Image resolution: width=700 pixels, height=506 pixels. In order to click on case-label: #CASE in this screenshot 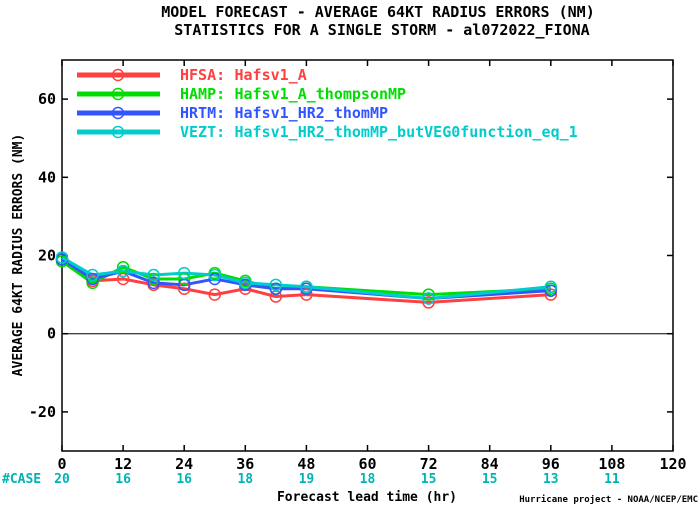, I will do `click(21, 479)`.